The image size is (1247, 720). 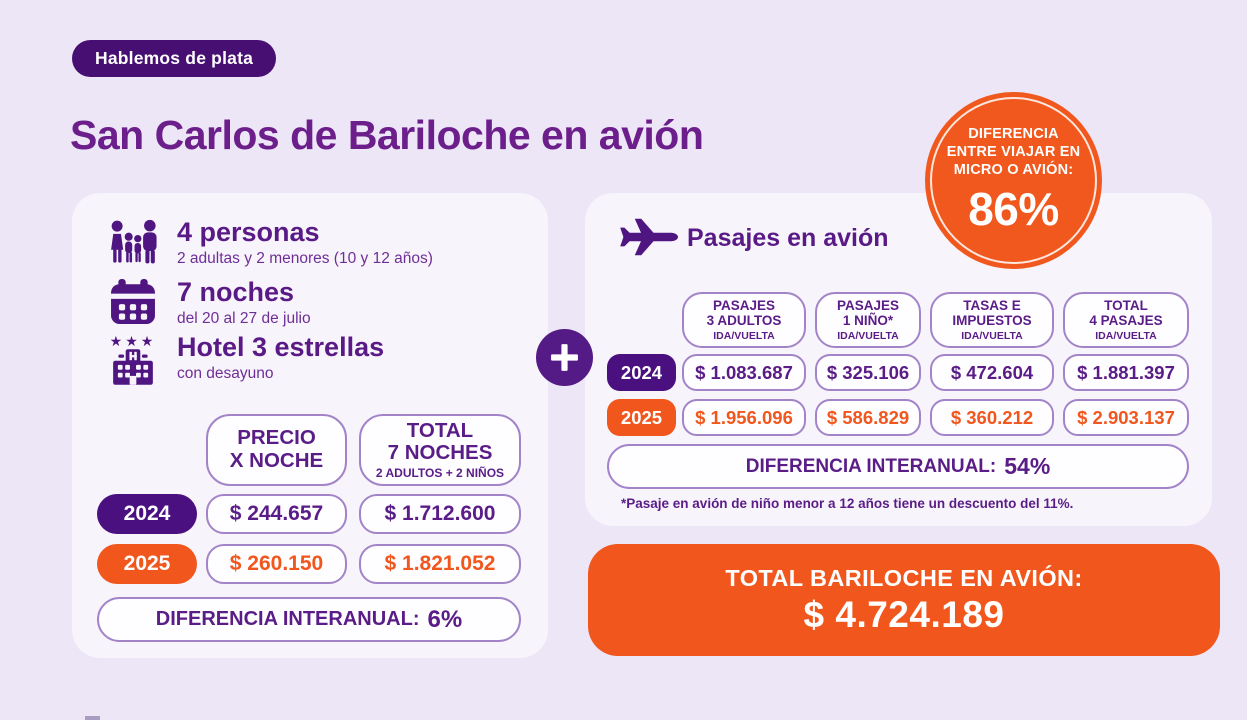 I want to click on flights-header-adults: PASAJES 3 ADULTOS IDA/VUELTA, so click(x=744, y=320).